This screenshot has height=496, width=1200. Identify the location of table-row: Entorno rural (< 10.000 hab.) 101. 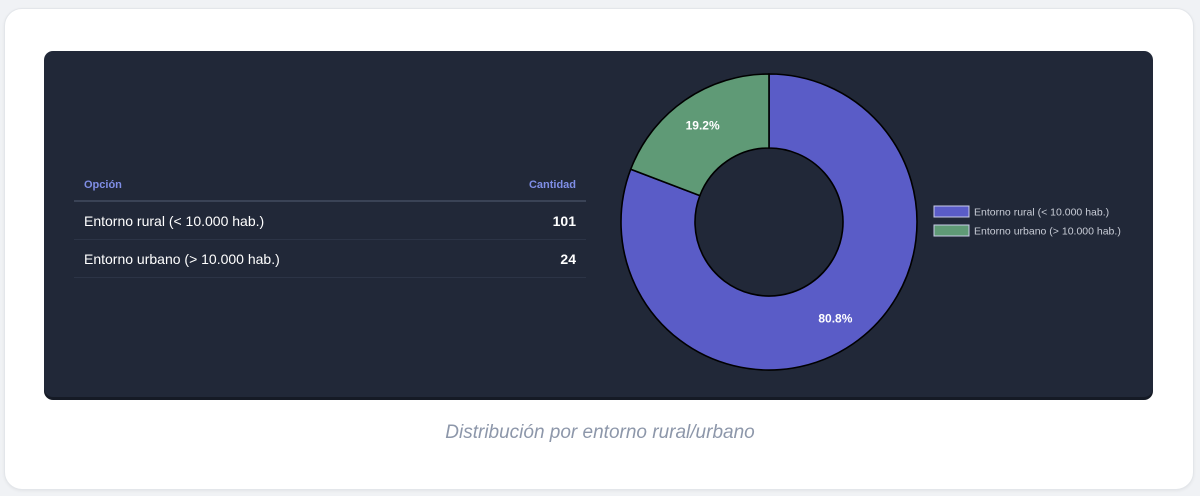
(330, 220).